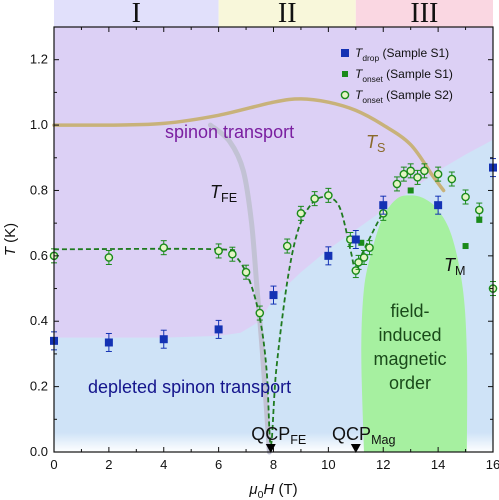 The width and height of the screenshot is (499, 500). Describe the element at coordinates (39, 189) in the screenshot. I see `y-tick-label-4: 0.8` at that location.